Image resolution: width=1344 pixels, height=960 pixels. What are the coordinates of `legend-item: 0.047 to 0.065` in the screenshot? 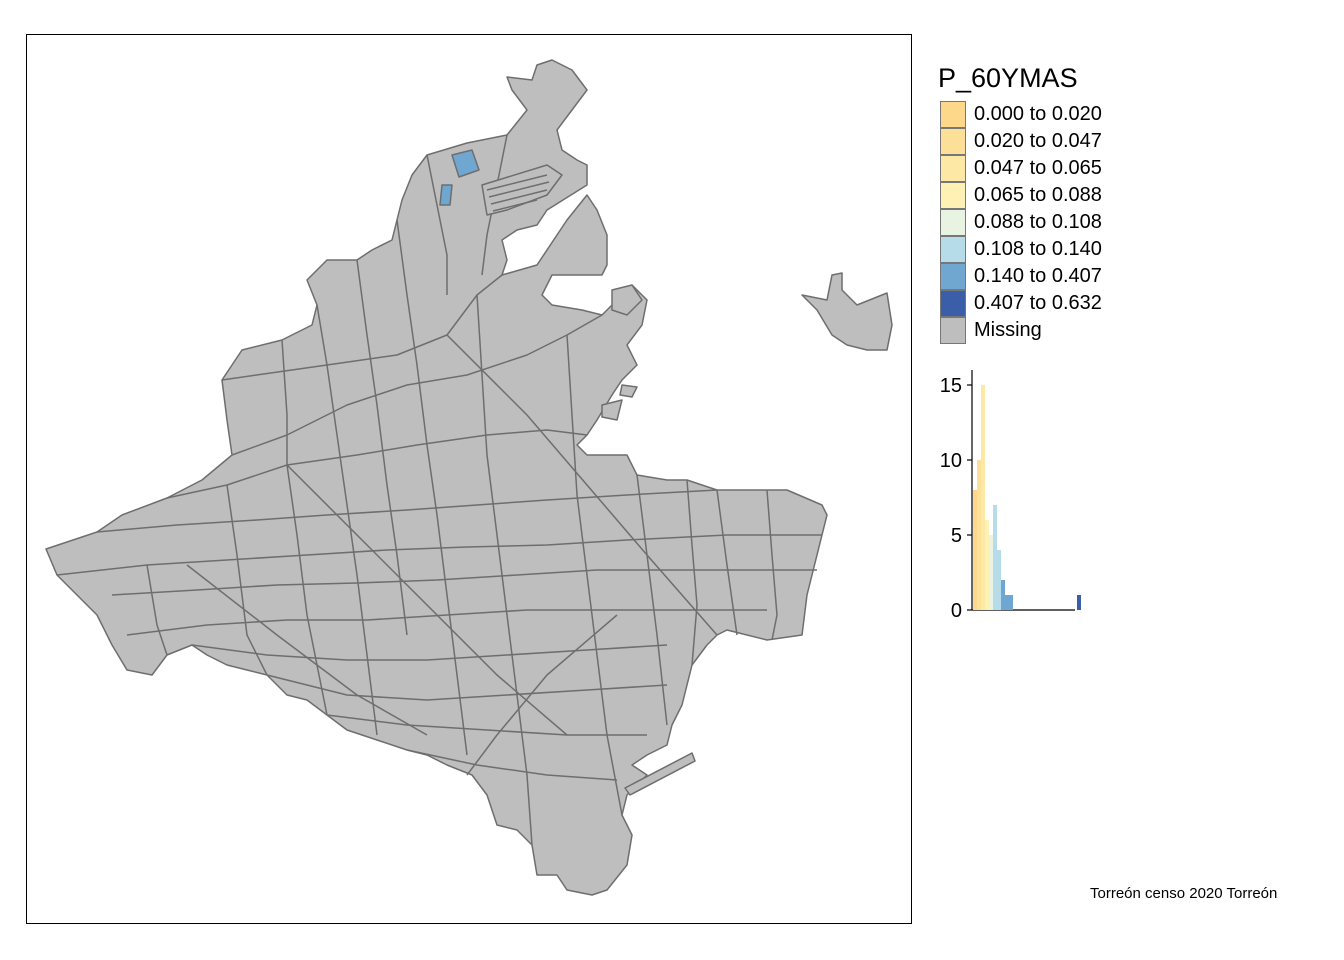 It's located at (1020, 168).